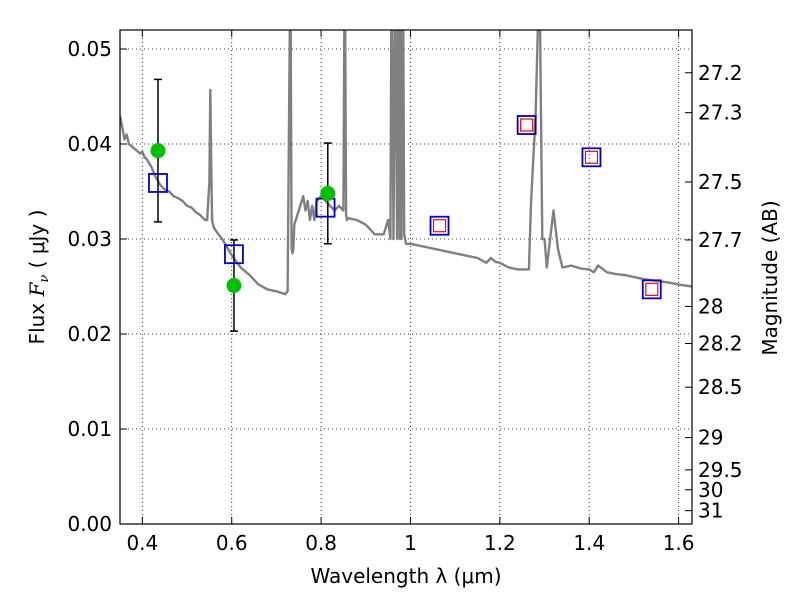  I want to click on x-tick-labels: 0.4 0.6 0.8 1 1.2 1.4 1.6, so click(410, 543).